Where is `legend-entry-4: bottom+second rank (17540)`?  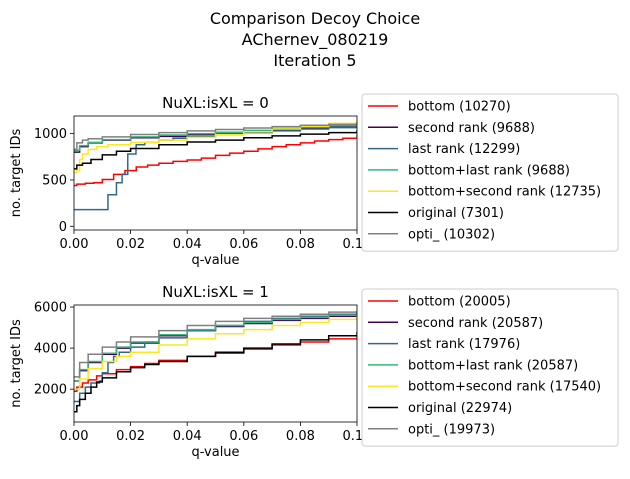
legend-entry-4: bottom+second rank (17540) is located at coordinates (504, 387).